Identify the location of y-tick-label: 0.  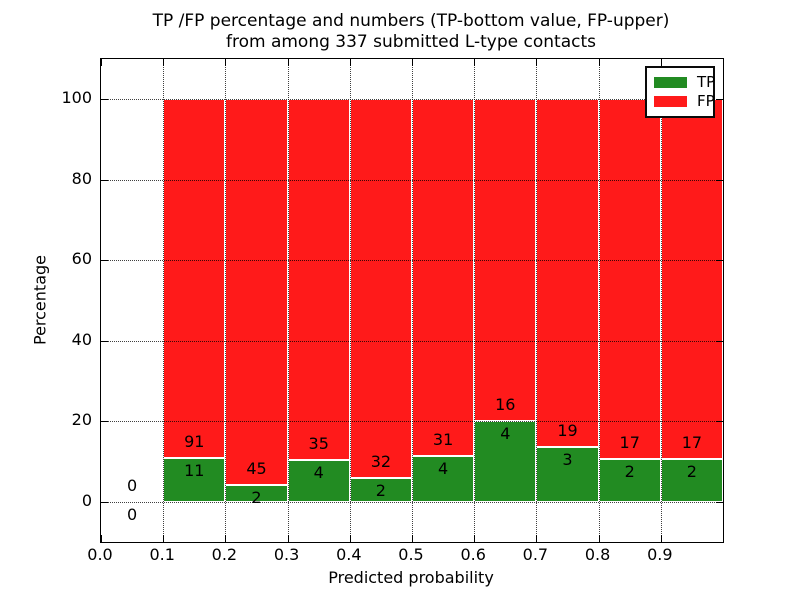
(86, 500).